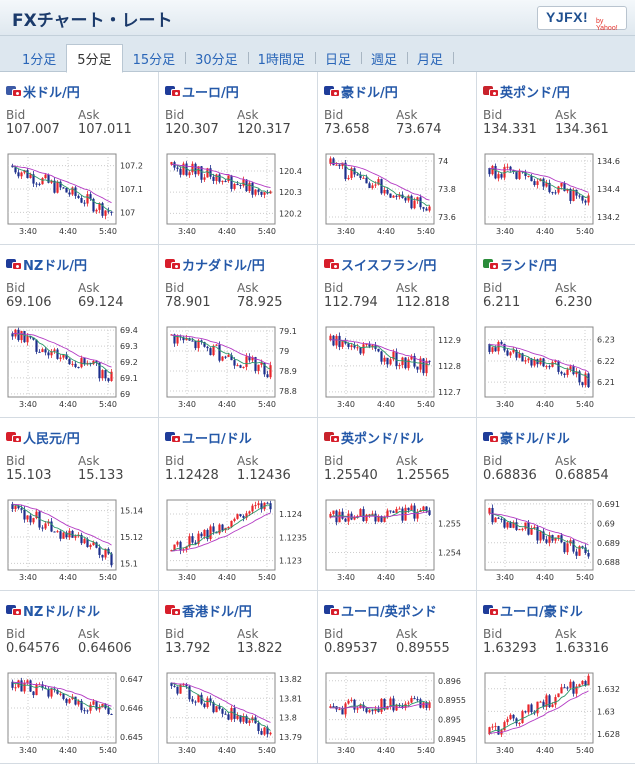 This screenshot has width=635, height=767. I want to click on y-tick-label: 107, so click(127, 212).